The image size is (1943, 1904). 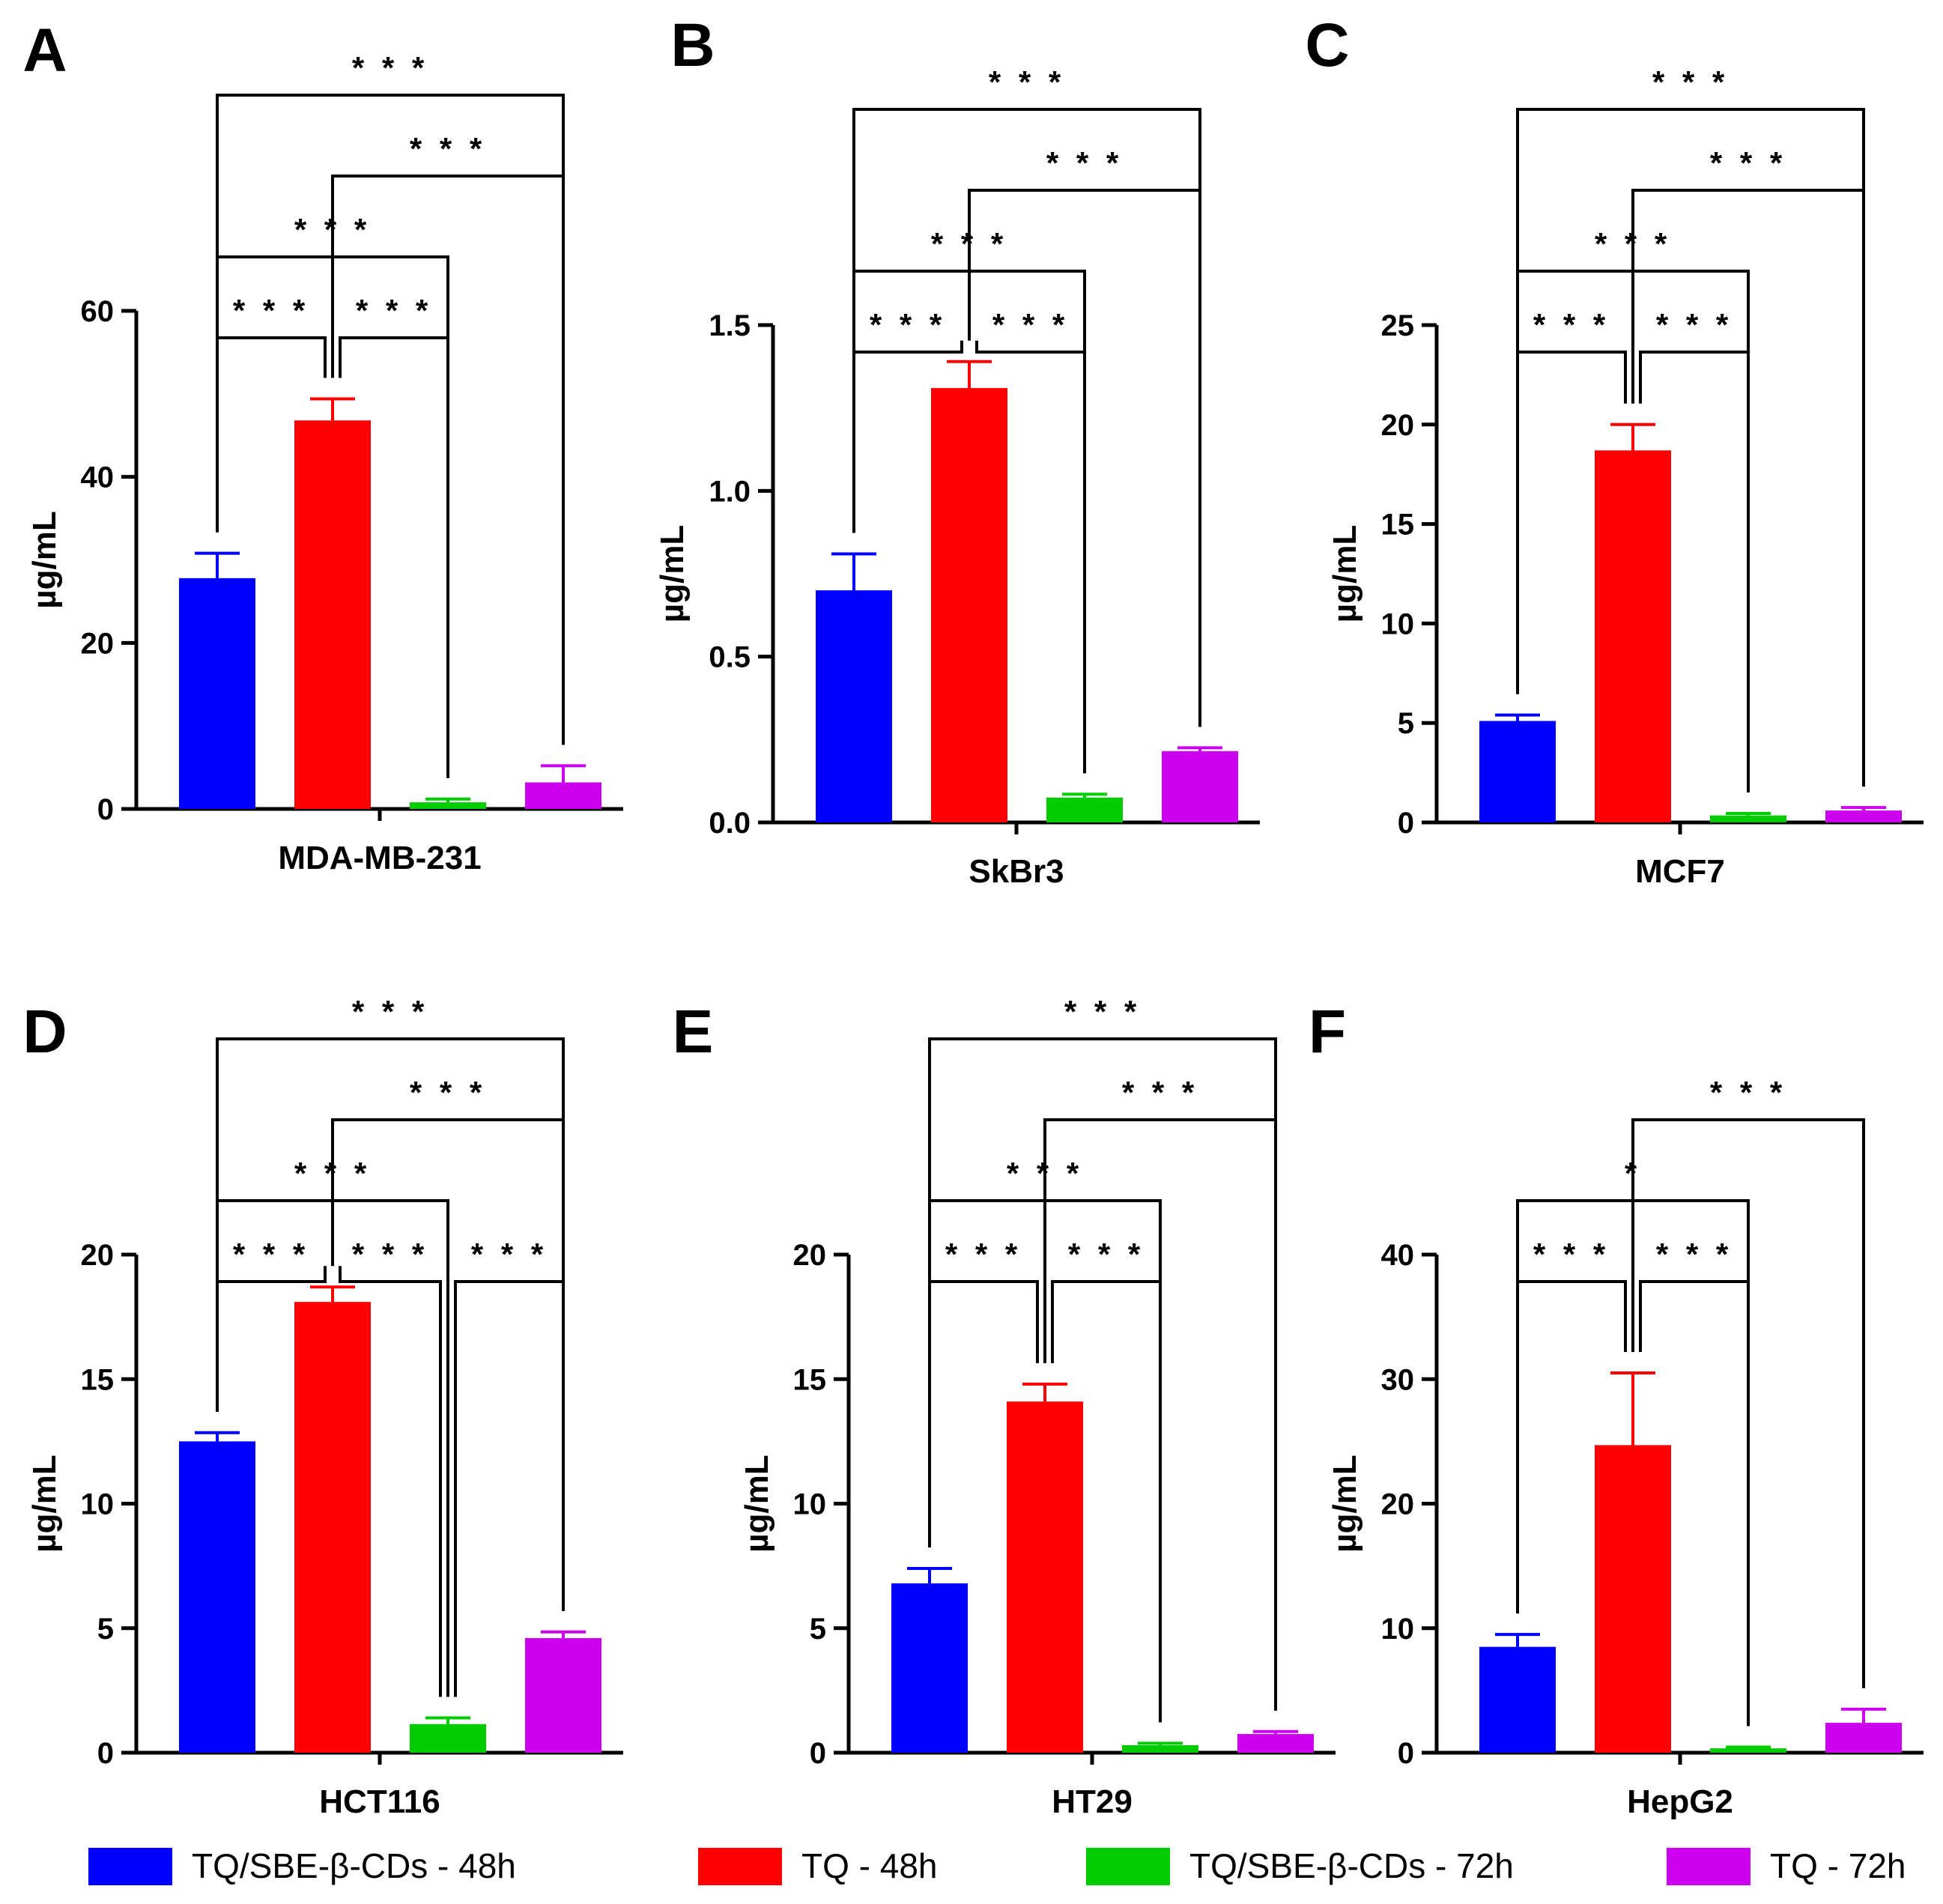 I want to click on panel-letter: C, so click(x=1327, y=45).